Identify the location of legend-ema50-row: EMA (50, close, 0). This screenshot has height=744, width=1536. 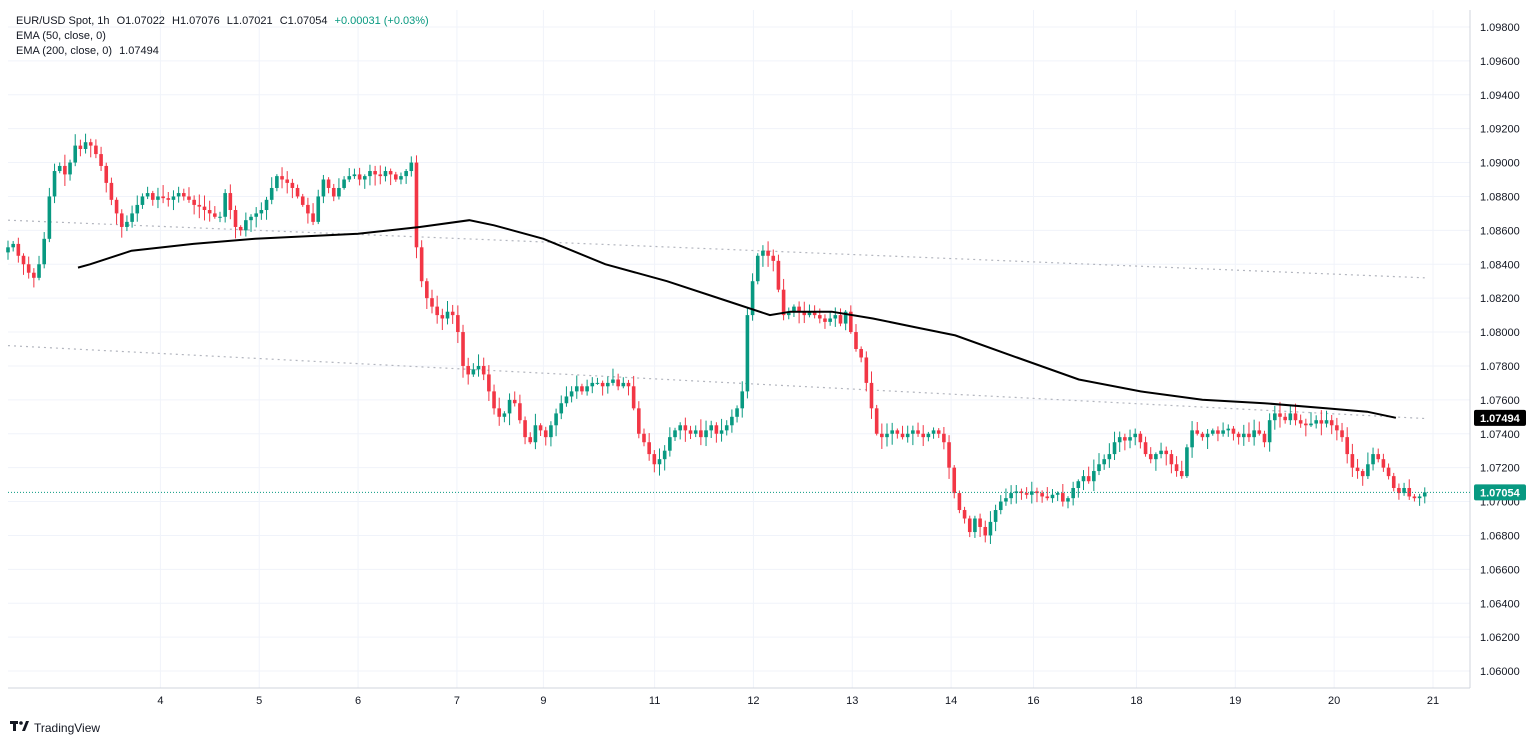
(224, 36).